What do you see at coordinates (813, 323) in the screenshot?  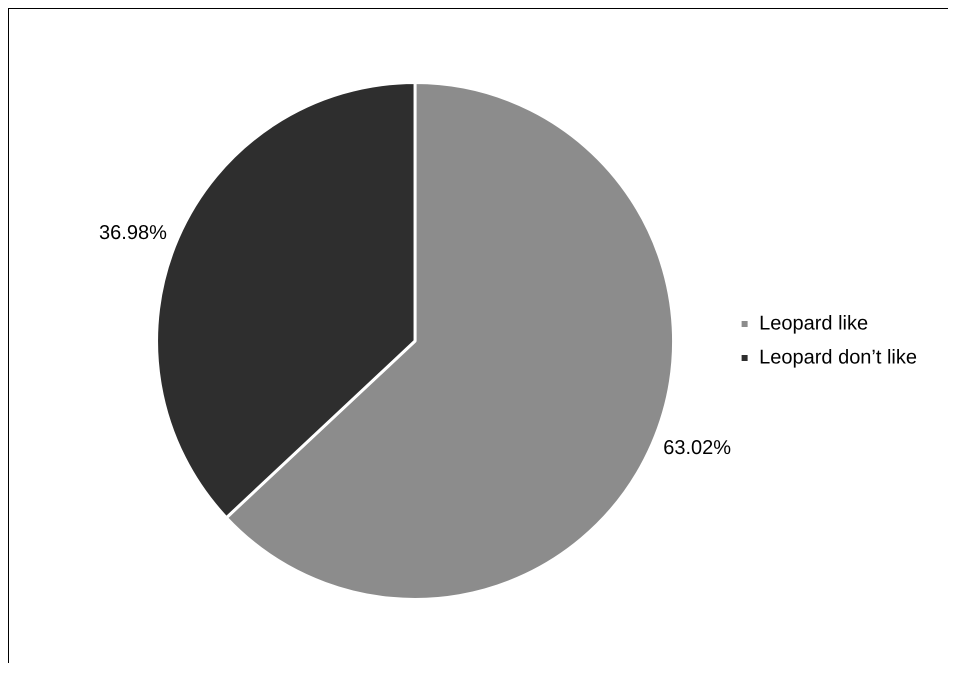 I see `legend-label: Leopard like` at bounding box center [813, 323].